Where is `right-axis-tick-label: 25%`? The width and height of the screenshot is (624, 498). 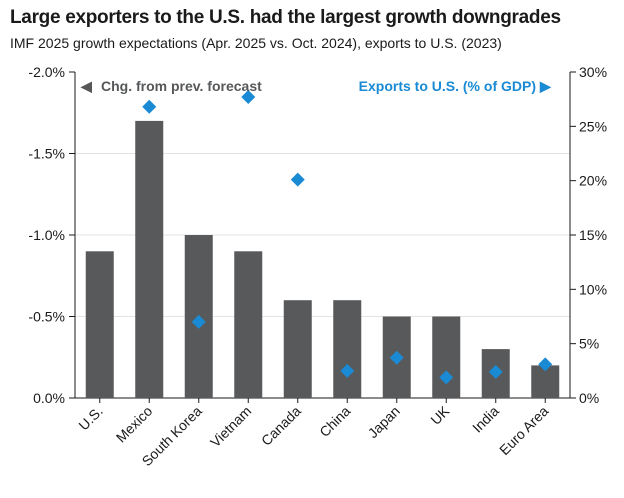 right-axis-tick-label: 25% is located at coordinates (593, 126).